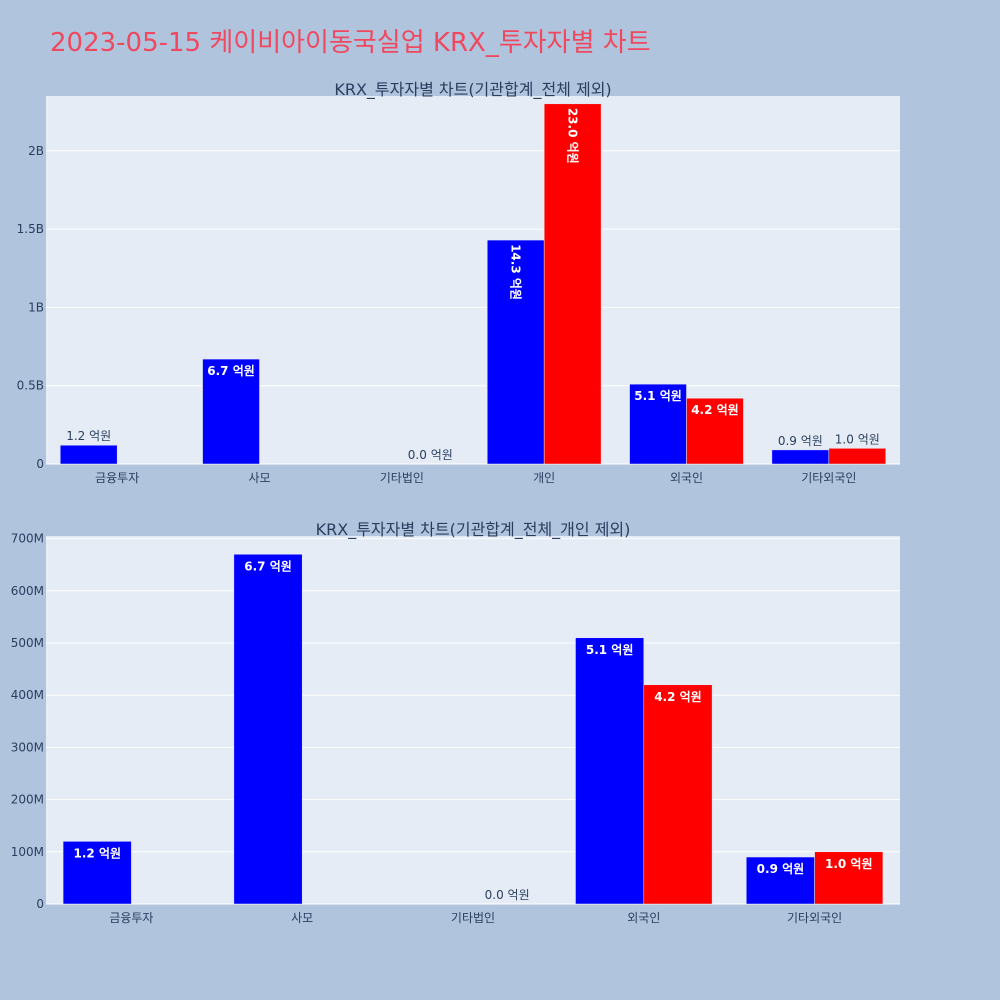 The image size is (1000, 1000). What do you see at coordinates (472, 90) in the screenshot?
I see `chart-title: KRX_투자자별 차트(기관합계_전체 제외)` at bounding box center [472, 90].